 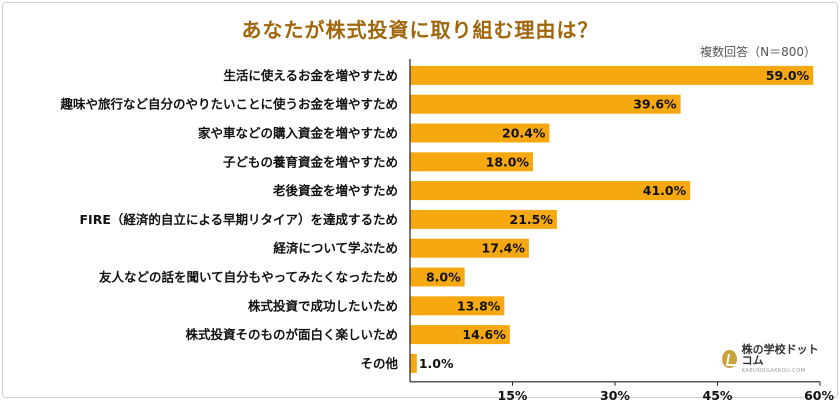 What do you see at coordinates (379, 363) in the screenshot?
I see `category-label: その他` at bounding box center [379, 363].